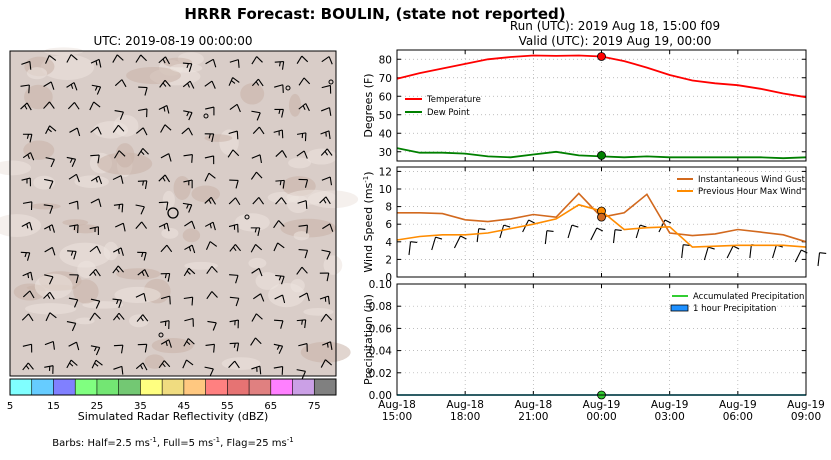 This screenshot has height=460, width=831. I want to click on y-axis-label: Degrees (F), so click(368, 105).